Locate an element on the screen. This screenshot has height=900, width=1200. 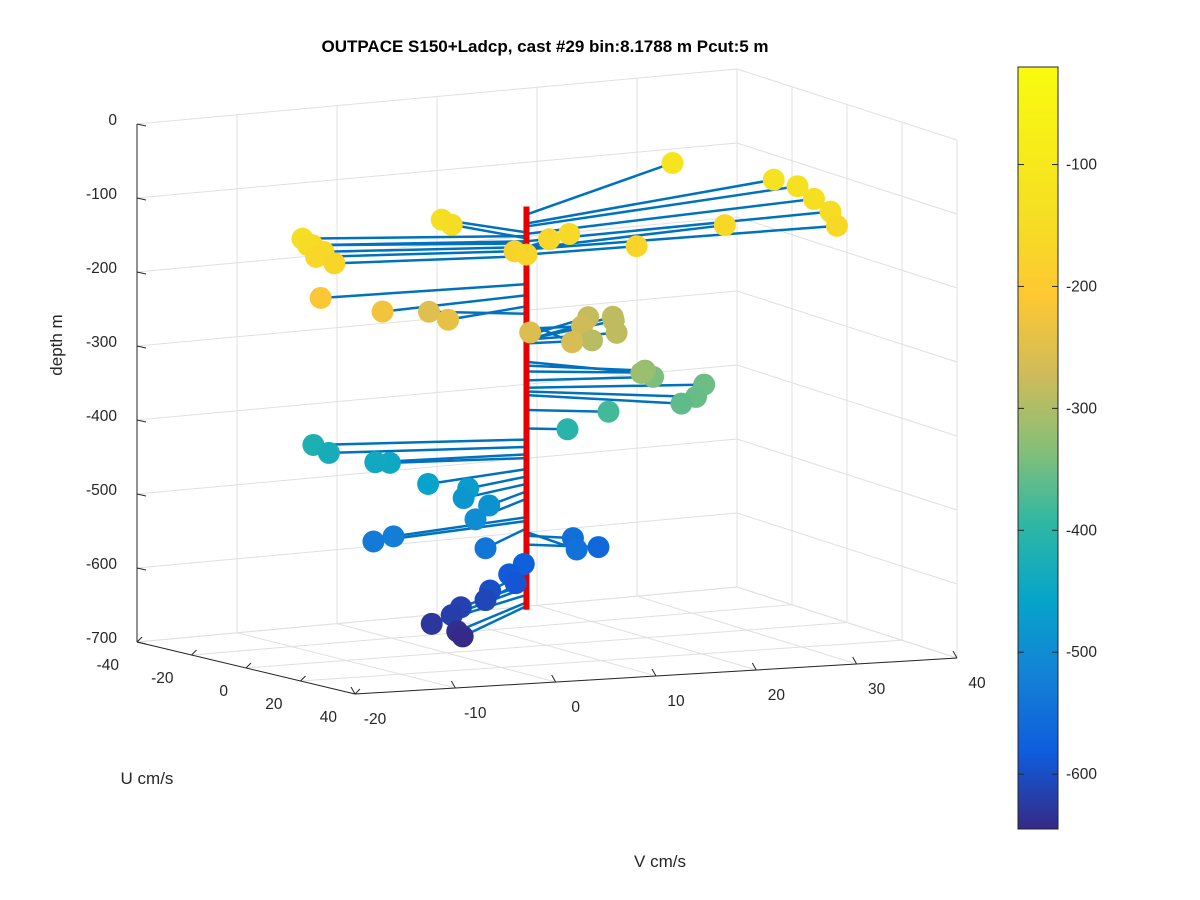
colorbar-tick-label: -100 is located at coordinates (1081, 165).